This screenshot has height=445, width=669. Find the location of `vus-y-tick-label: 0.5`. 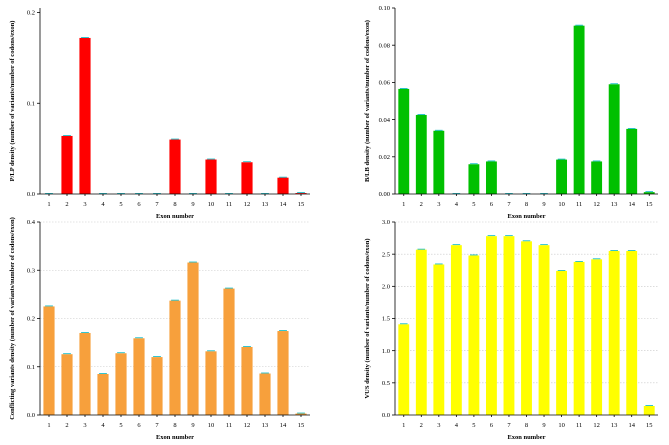

vus-y-tick-label: 0.5 is located at coordinates (386, 383).